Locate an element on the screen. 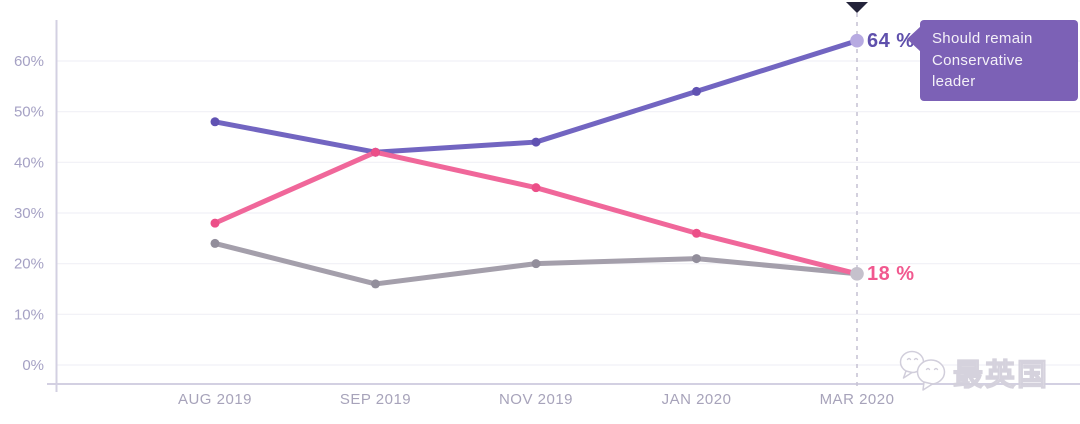  y-axis-tick-label: 50% is located at coordinates (29, 112).